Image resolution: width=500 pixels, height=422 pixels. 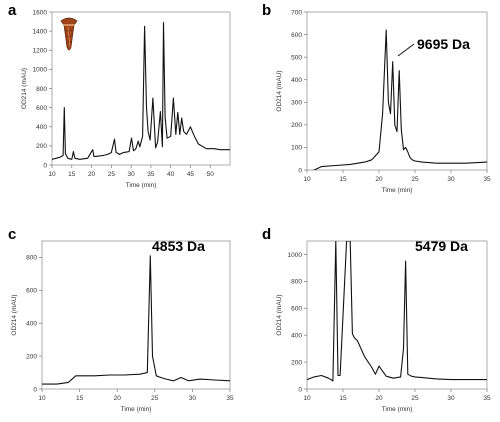 What do you see at coordinates (443, 44) in the screenshot?
I see `mass-annotation: 9695 Da` at bounding box center [443, 44].